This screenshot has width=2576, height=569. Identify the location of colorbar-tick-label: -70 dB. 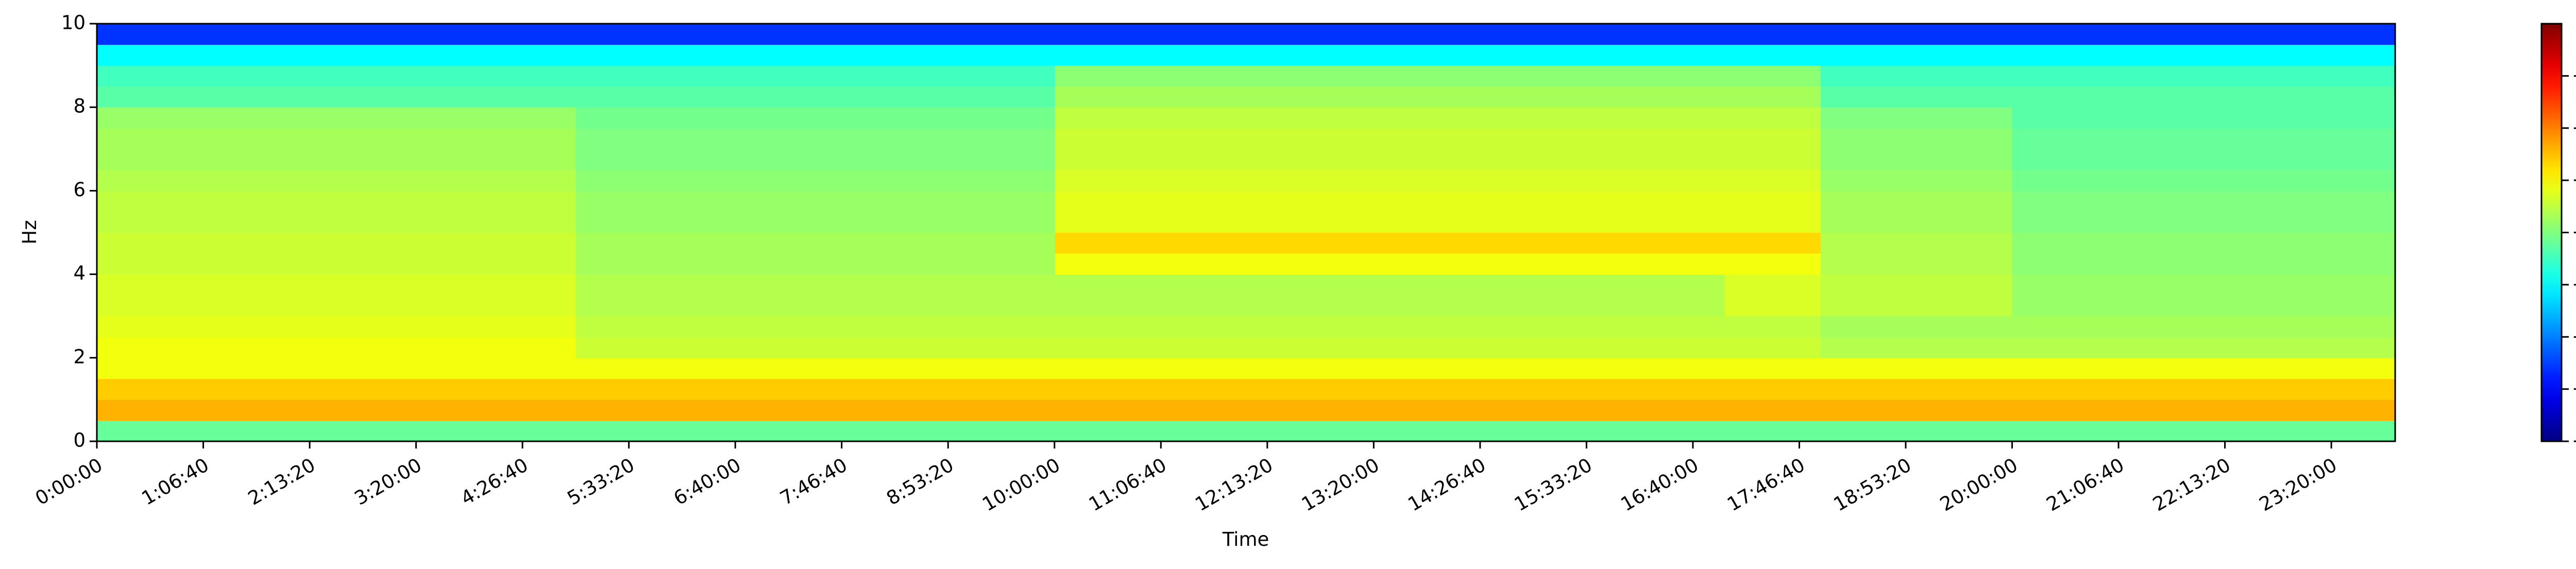
(2574, 388).